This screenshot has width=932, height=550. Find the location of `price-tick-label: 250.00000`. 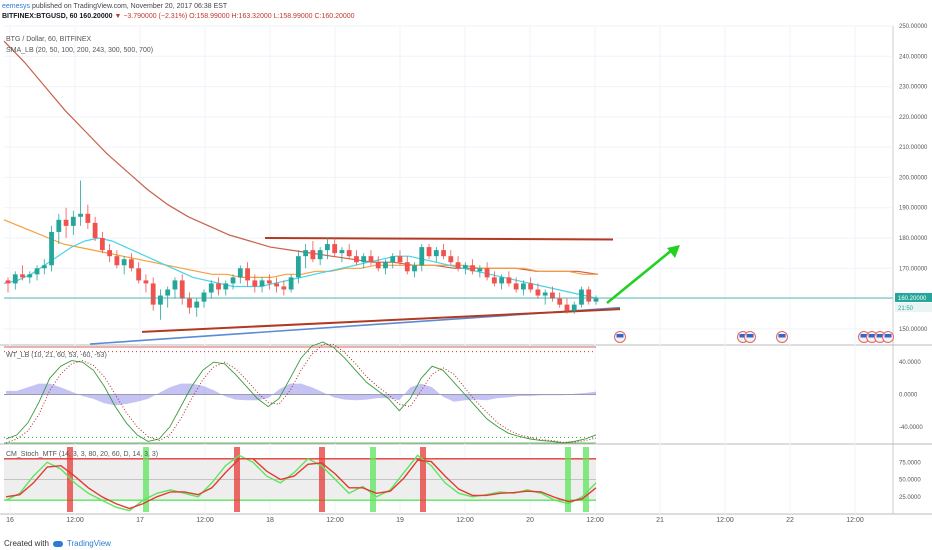

price-tick-label: 250.00000 is located at coordinates (913, 27).